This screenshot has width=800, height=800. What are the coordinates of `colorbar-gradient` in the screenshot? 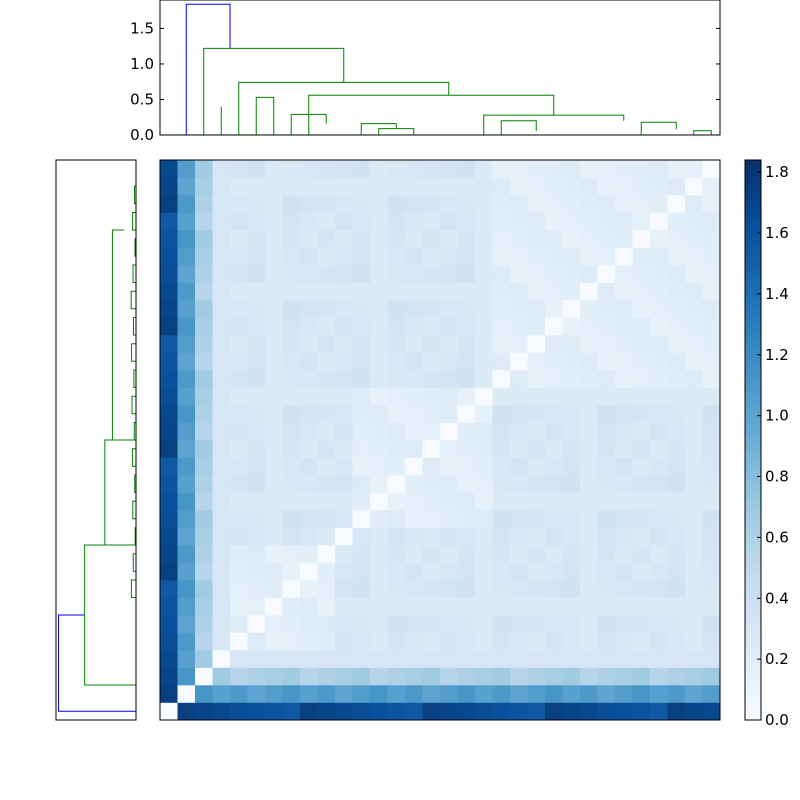 It's located at (753, 440).